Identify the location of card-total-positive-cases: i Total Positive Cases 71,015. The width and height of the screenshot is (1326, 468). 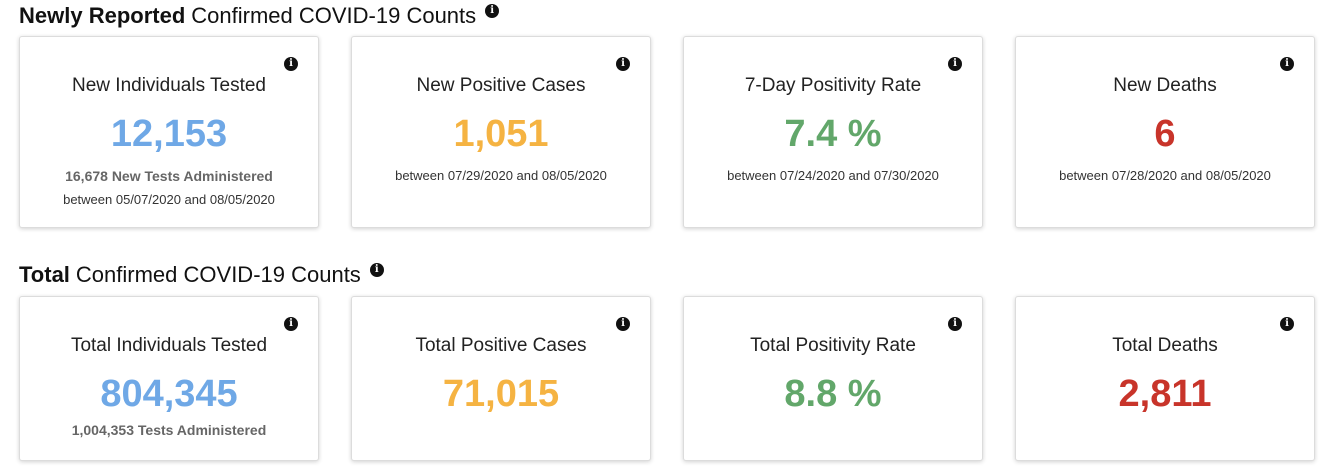
(501, 378).